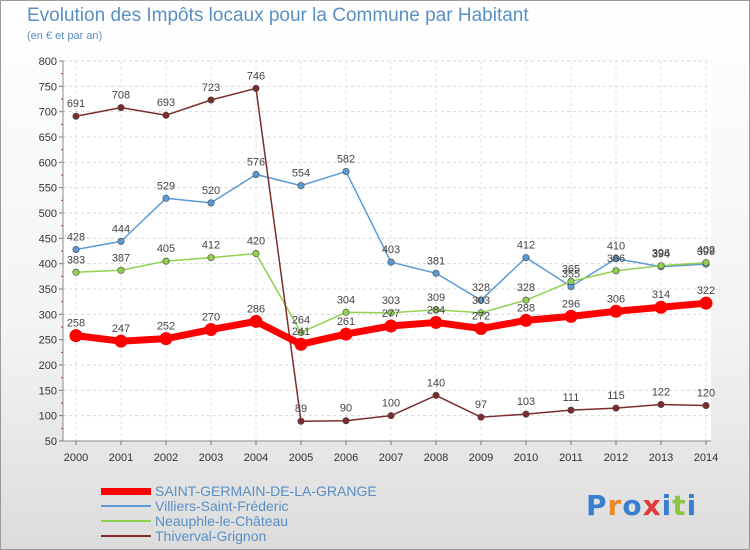 This screenshot has width=750, height=550. I want to click on y-tick-label: 450, so click(48, 239).